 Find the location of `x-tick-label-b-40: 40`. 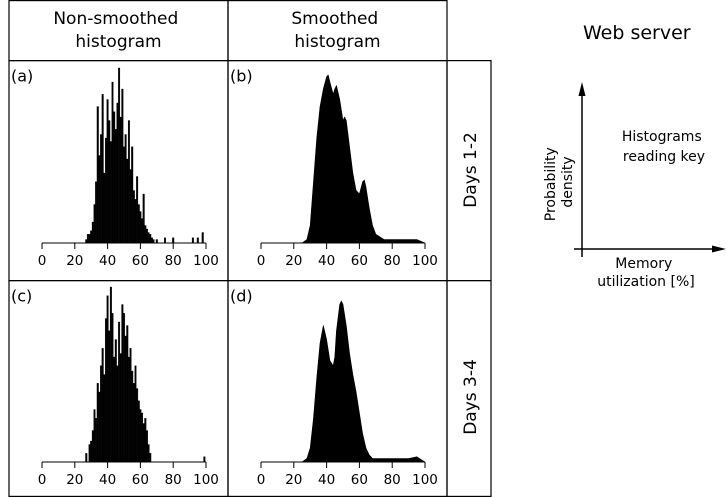

x-tick-label-b-40: 40 is located at coordinates (326, 261).